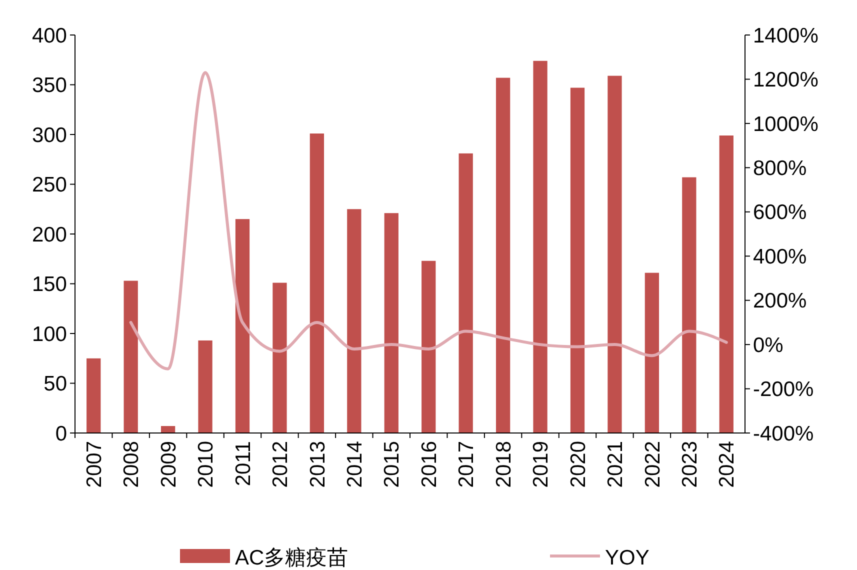 The image size is (857, 570). Describe the element at coordinates (785, 80) in the screenshot. I see `y2-tick-label: 1200%` at that location.